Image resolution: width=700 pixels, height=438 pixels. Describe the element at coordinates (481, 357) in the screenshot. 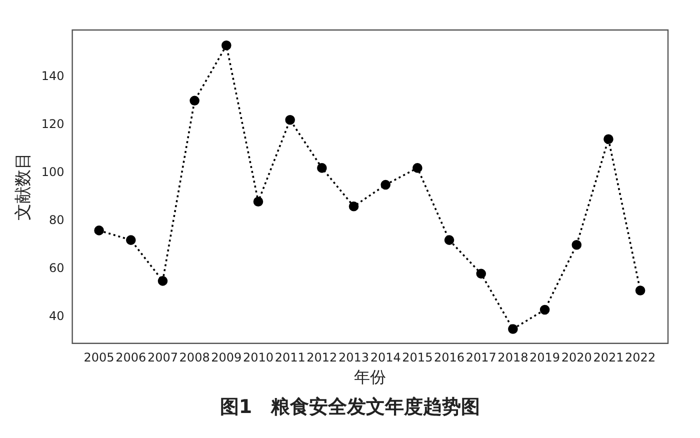

I see `x-tick-label: 2017` at that location.